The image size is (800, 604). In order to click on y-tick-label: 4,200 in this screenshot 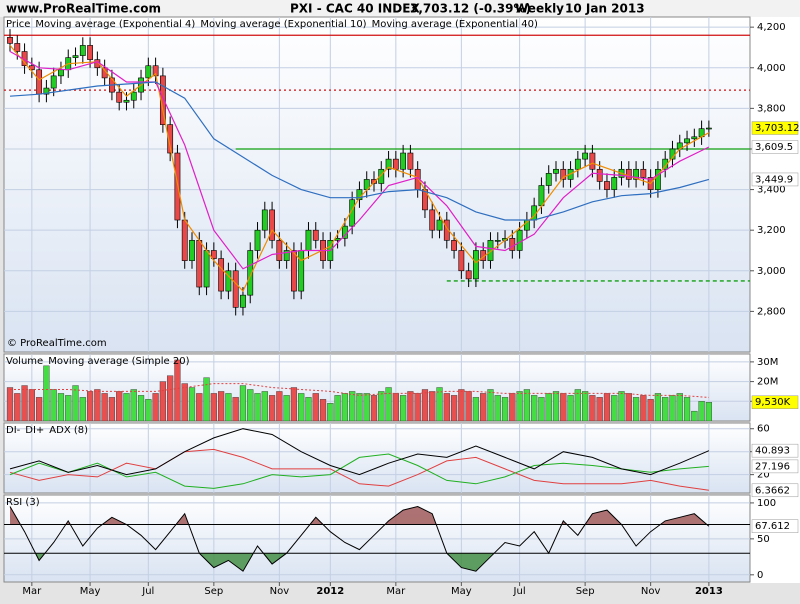, I will do `click(771, 27)`.